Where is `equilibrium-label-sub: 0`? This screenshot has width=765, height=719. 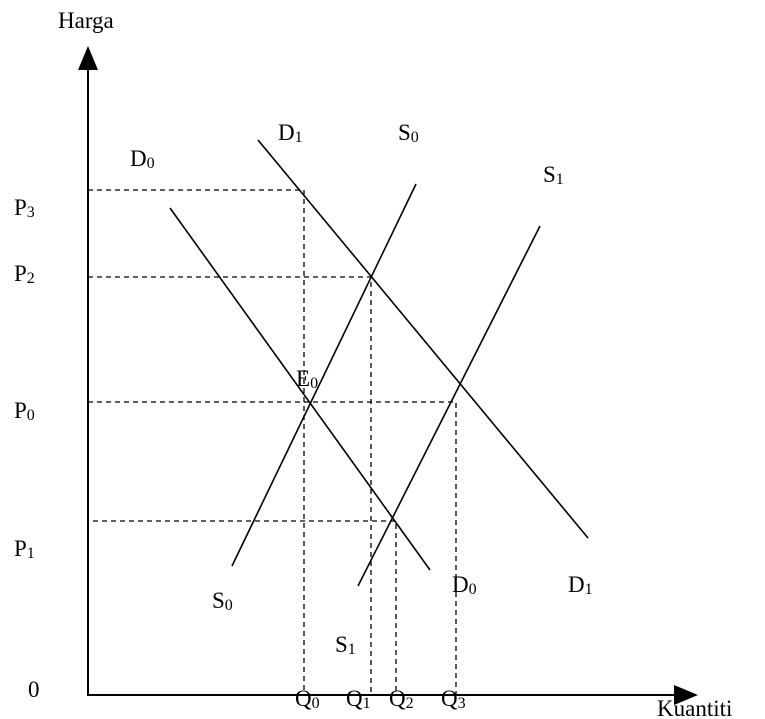 equilibrium-label-sub: 0 is located at coordinates (314, 383).